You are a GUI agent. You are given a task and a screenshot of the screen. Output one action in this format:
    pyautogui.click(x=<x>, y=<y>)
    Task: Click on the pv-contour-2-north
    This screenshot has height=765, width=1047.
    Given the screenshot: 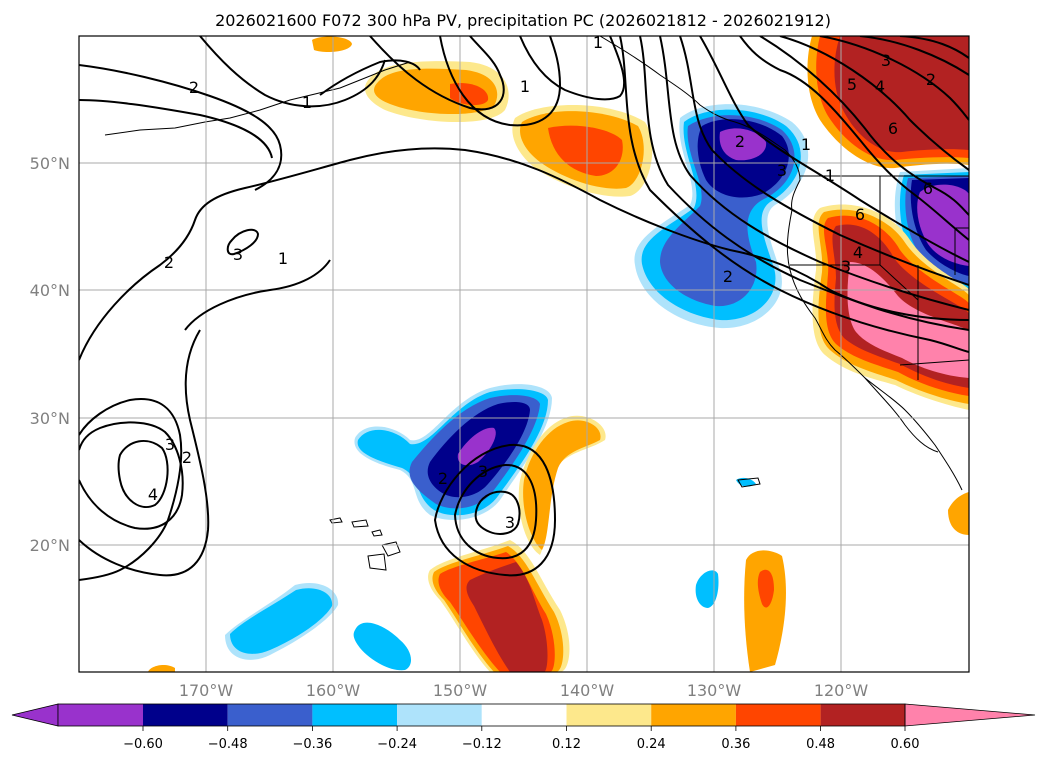 What is the action you would take?
    pyautogui.click(x=181, y=127)
    